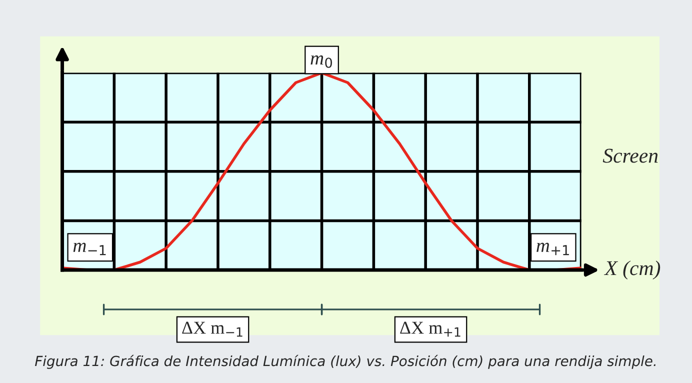  Describe the element at coordinates (89, 249) in the screenshot. I see `annotation: m$_{−1}$` at that location.